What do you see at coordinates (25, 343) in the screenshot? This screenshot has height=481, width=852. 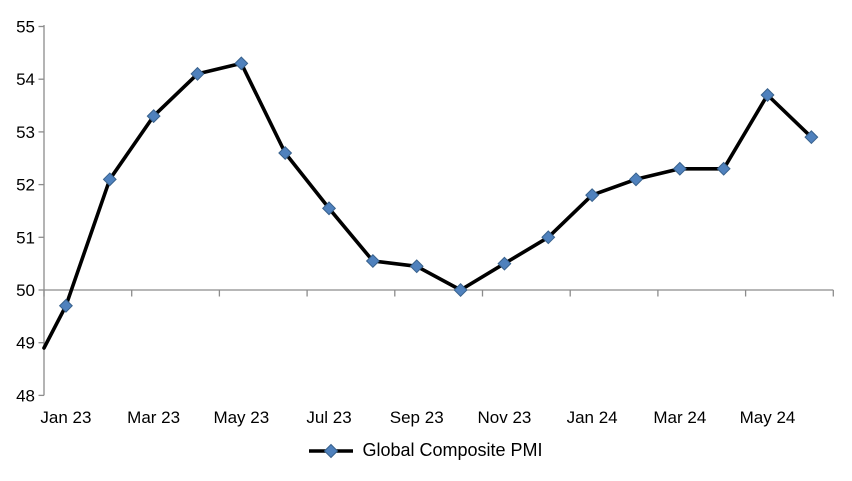 I see `y-axis-tick-label: 49` at bounding box center [25, 343].